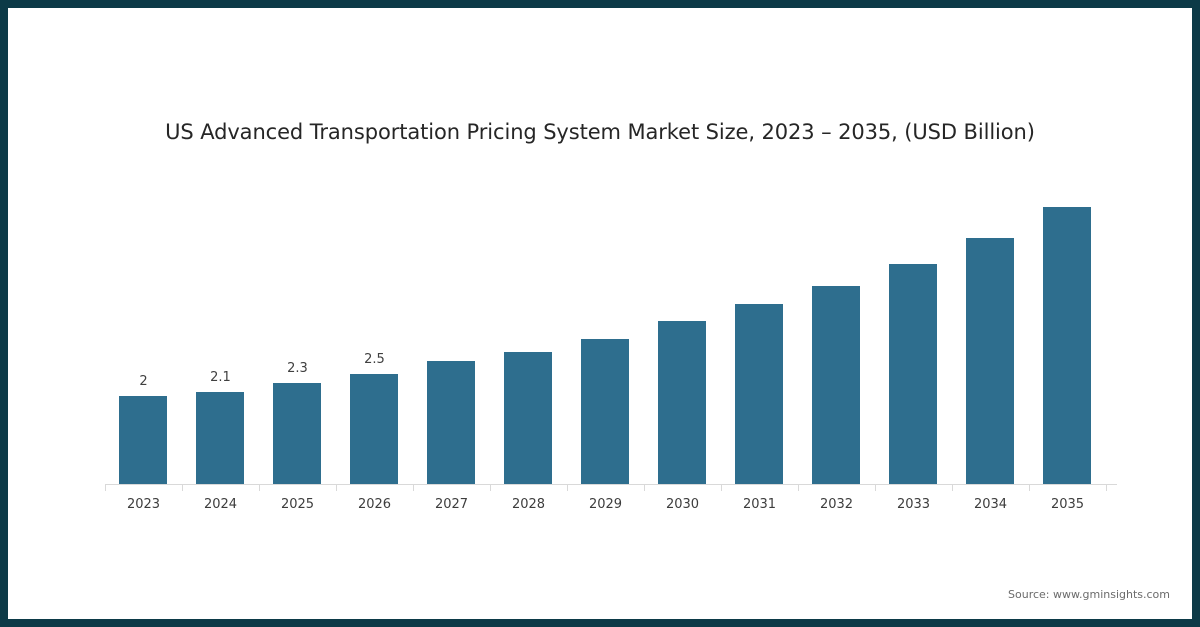 This screenshot has width=1200, height=627. I want to click on x-axis-label: 2030, so click(682, 504).